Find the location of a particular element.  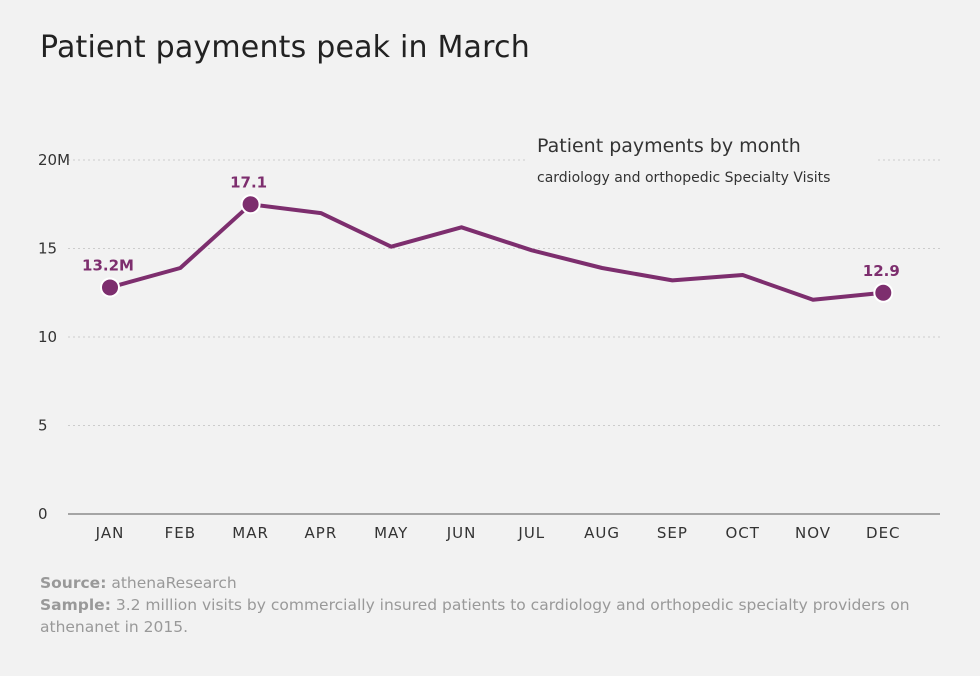

data-labels: 13.2M 17.1 12.9 is located at coordinates (491, 226).